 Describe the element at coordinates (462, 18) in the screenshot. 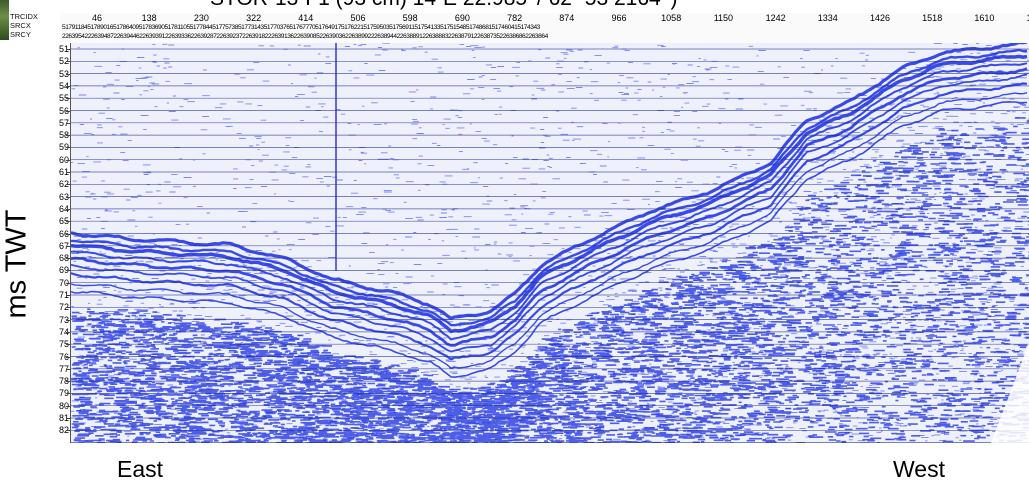

I see `trace-tick-label: 690` at that location.